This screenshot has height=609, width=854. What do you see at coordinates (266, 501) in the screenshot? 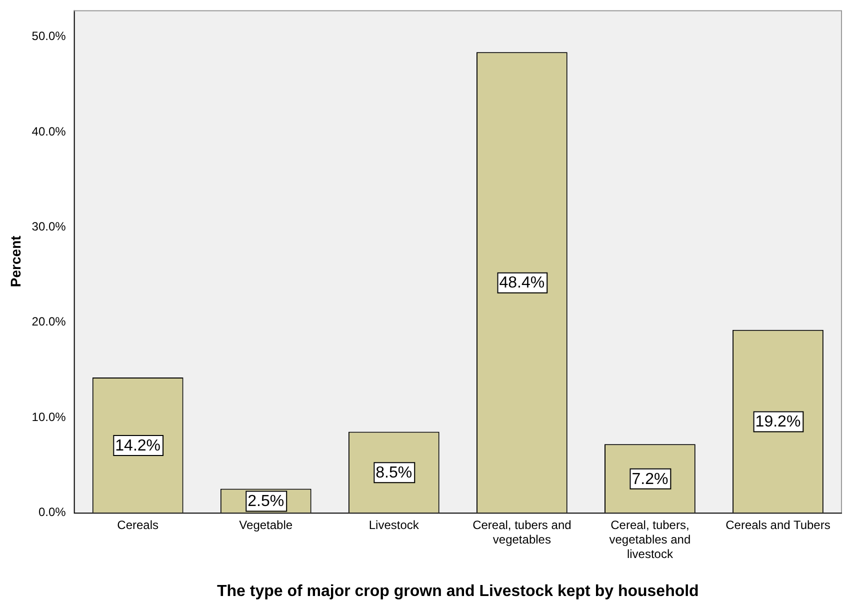
I see `data-label: 2.5%` at bounding box center [266, 501].